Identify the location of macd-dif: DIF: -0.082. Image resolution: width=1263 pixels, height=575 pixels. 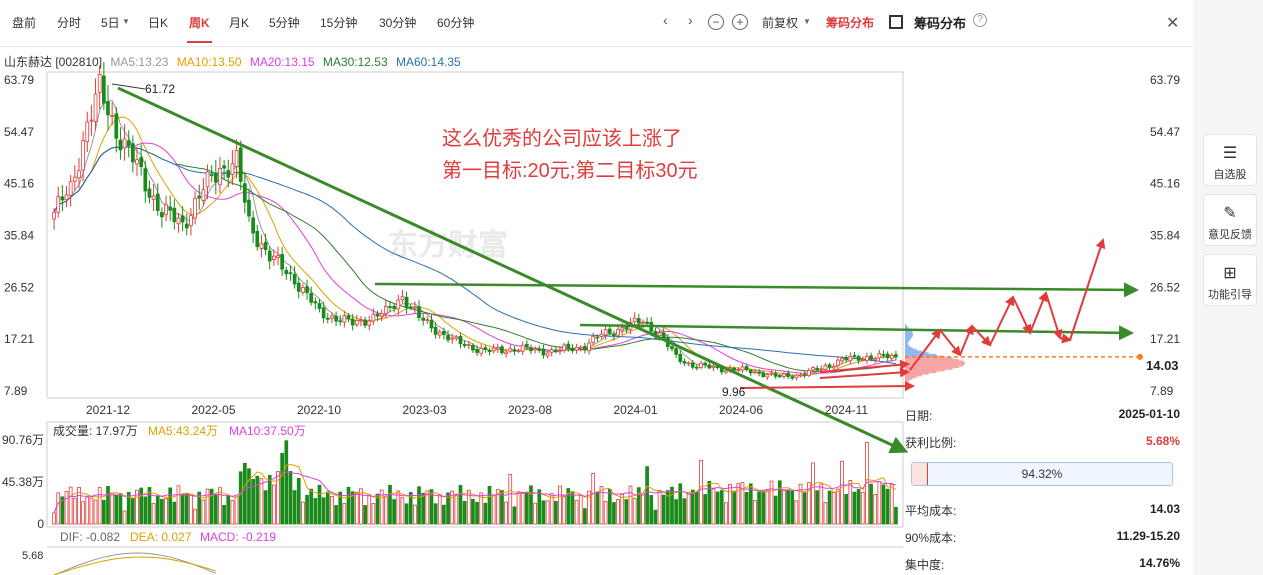
(90, 537).